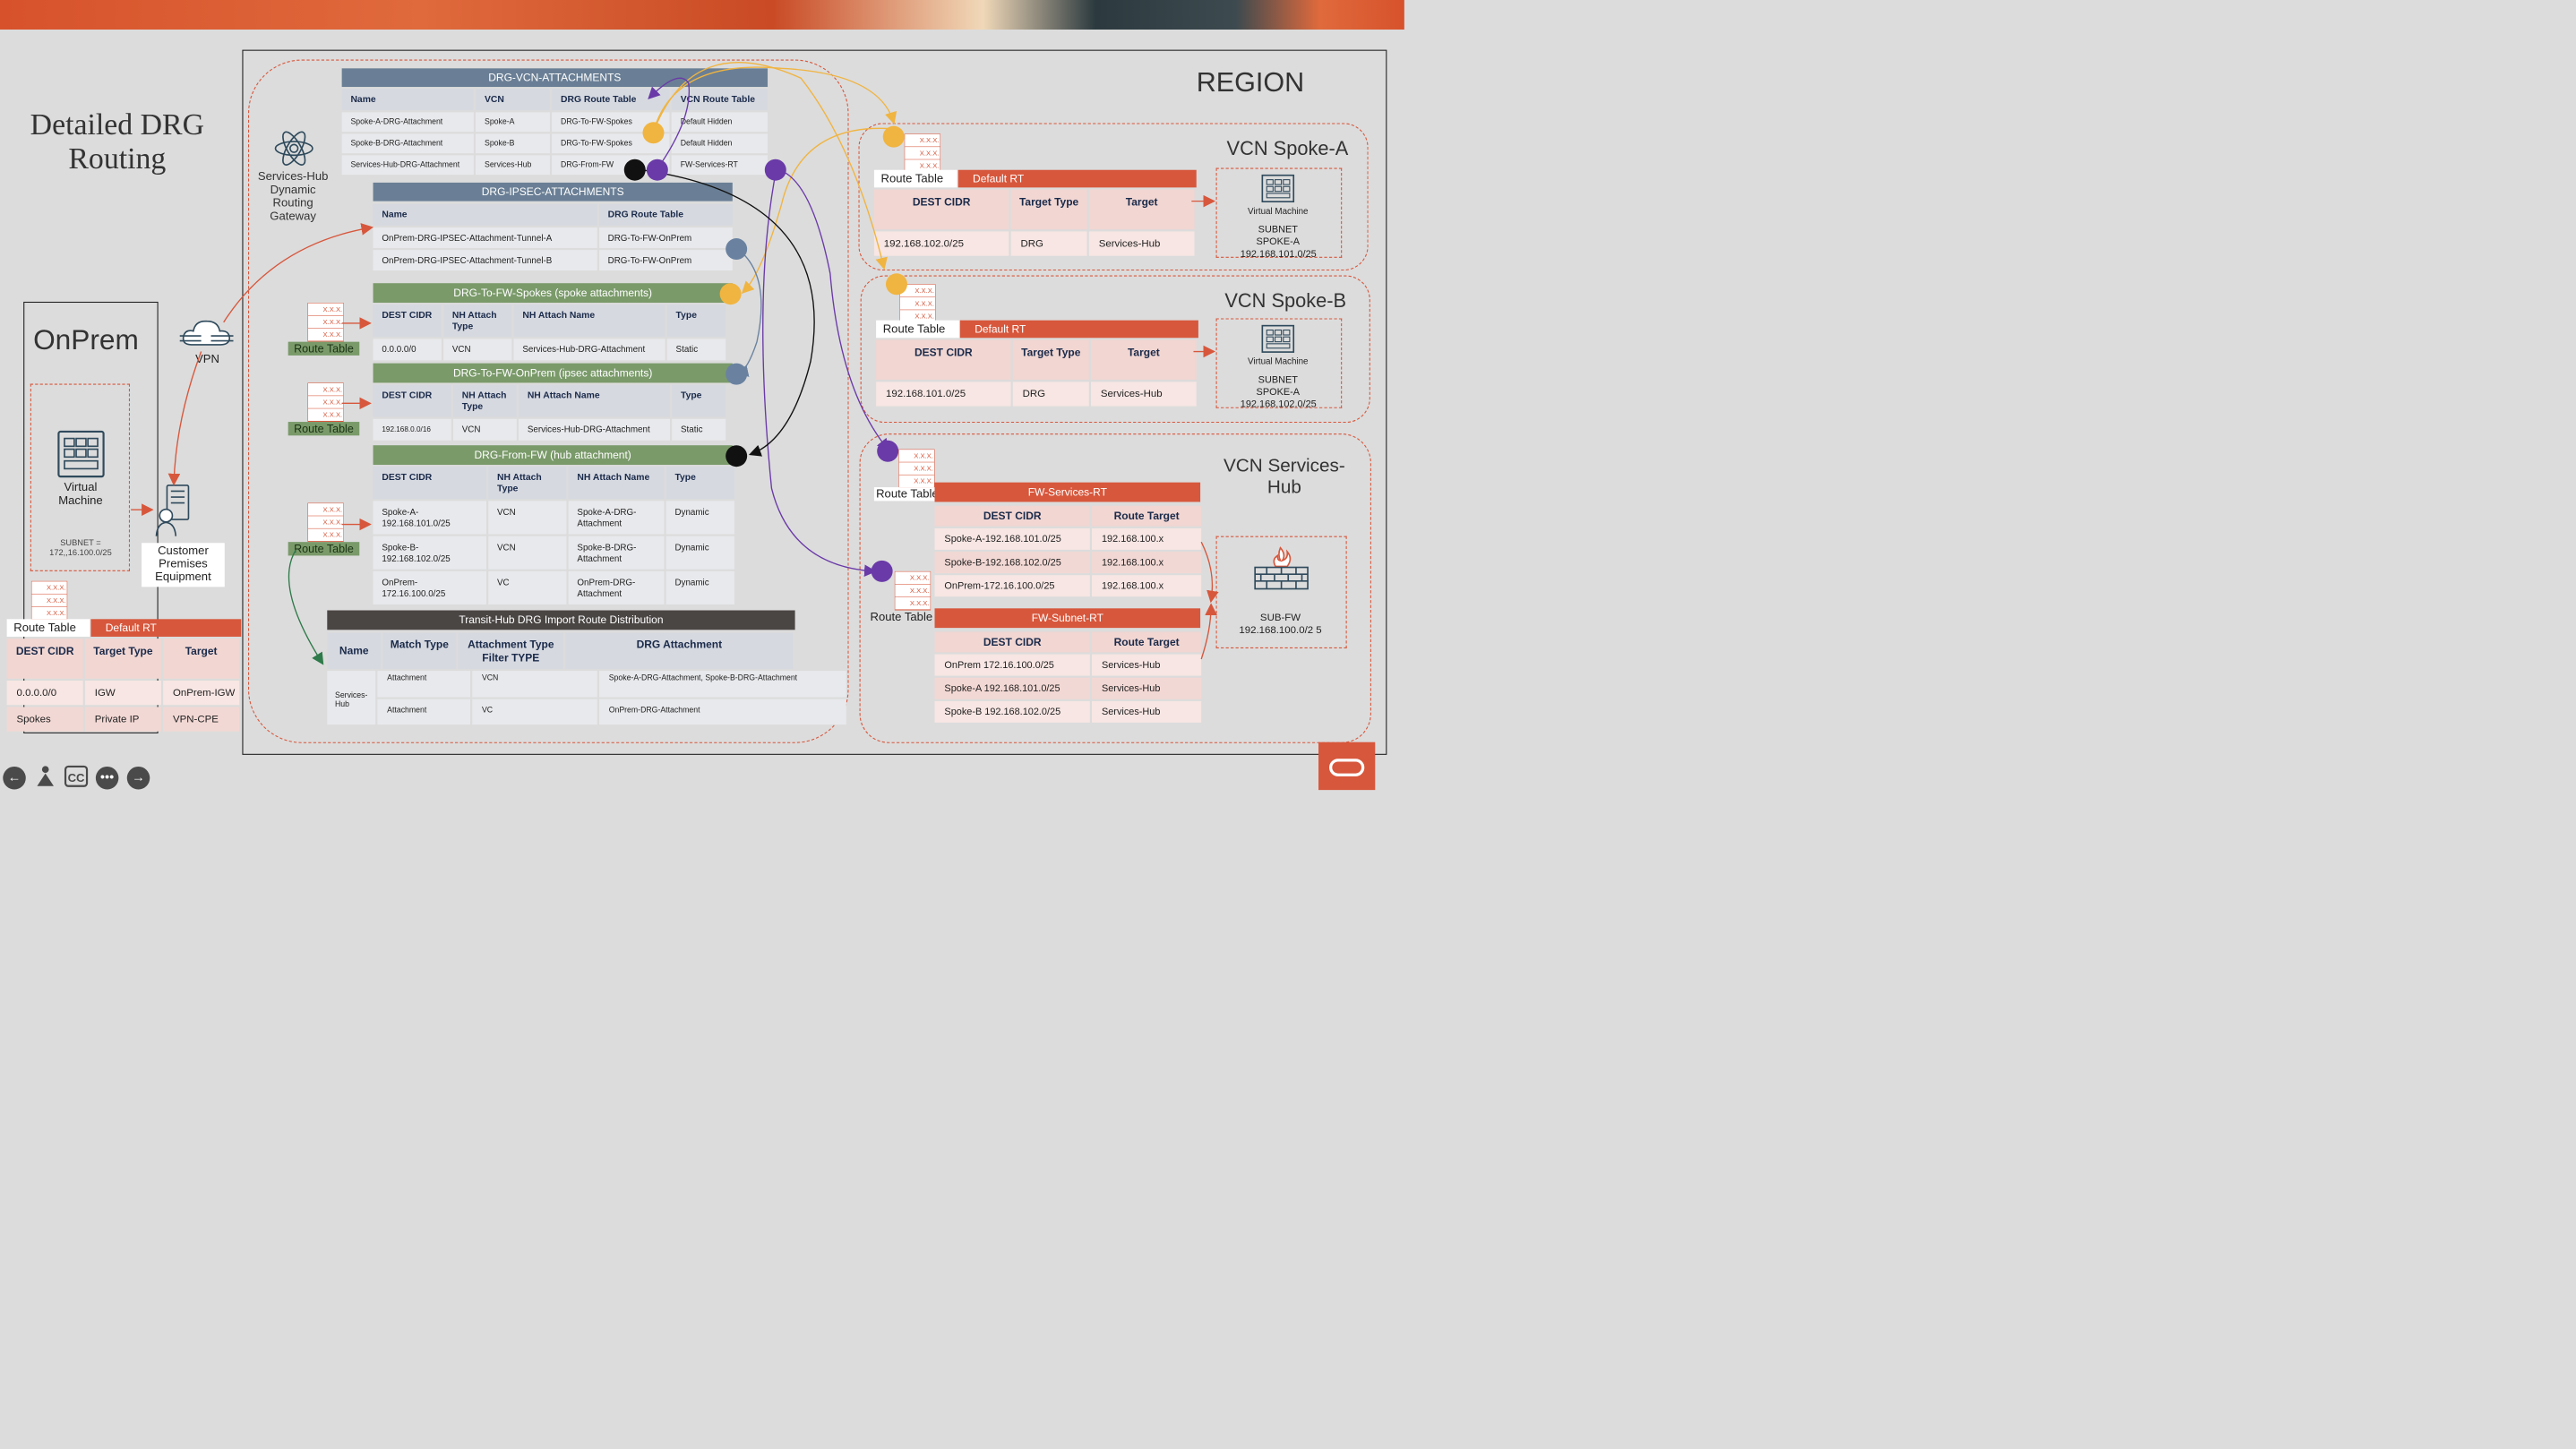  I want to click on from_fw-cell: OnPrem-DRG- Attachment, so click(616, 587).